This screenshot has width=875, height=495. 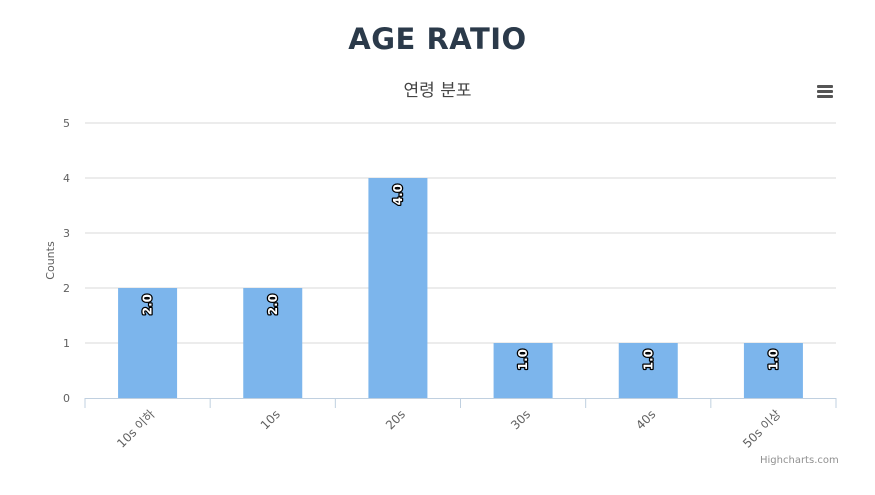 I want to click on y-tick-label: 0, so click(x=66, y=398).